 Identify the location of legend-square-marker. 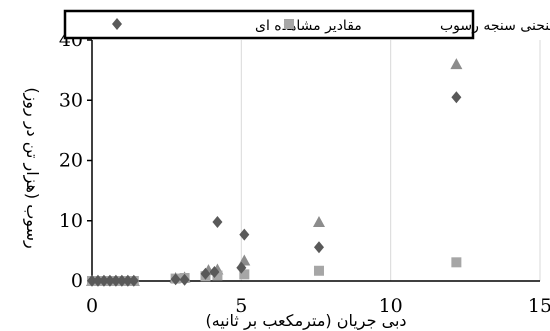
(289, 24).